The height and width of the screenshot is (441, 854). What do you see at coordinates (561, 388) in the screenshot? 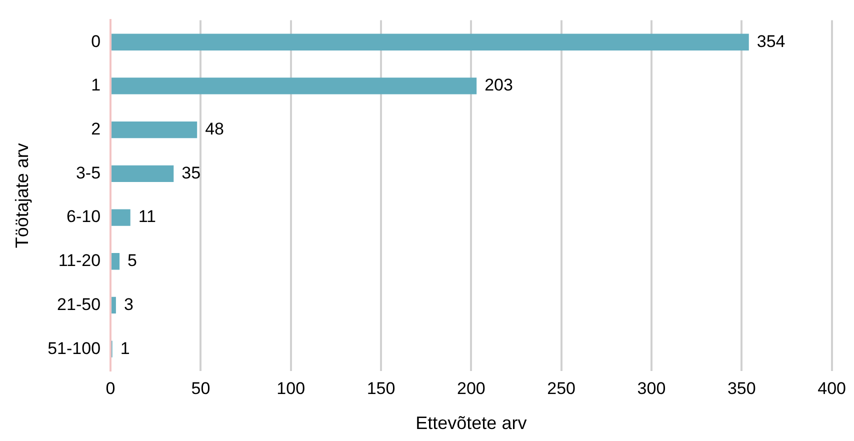
I see `x-tick-label: 250` at bounding box center [561, 388].